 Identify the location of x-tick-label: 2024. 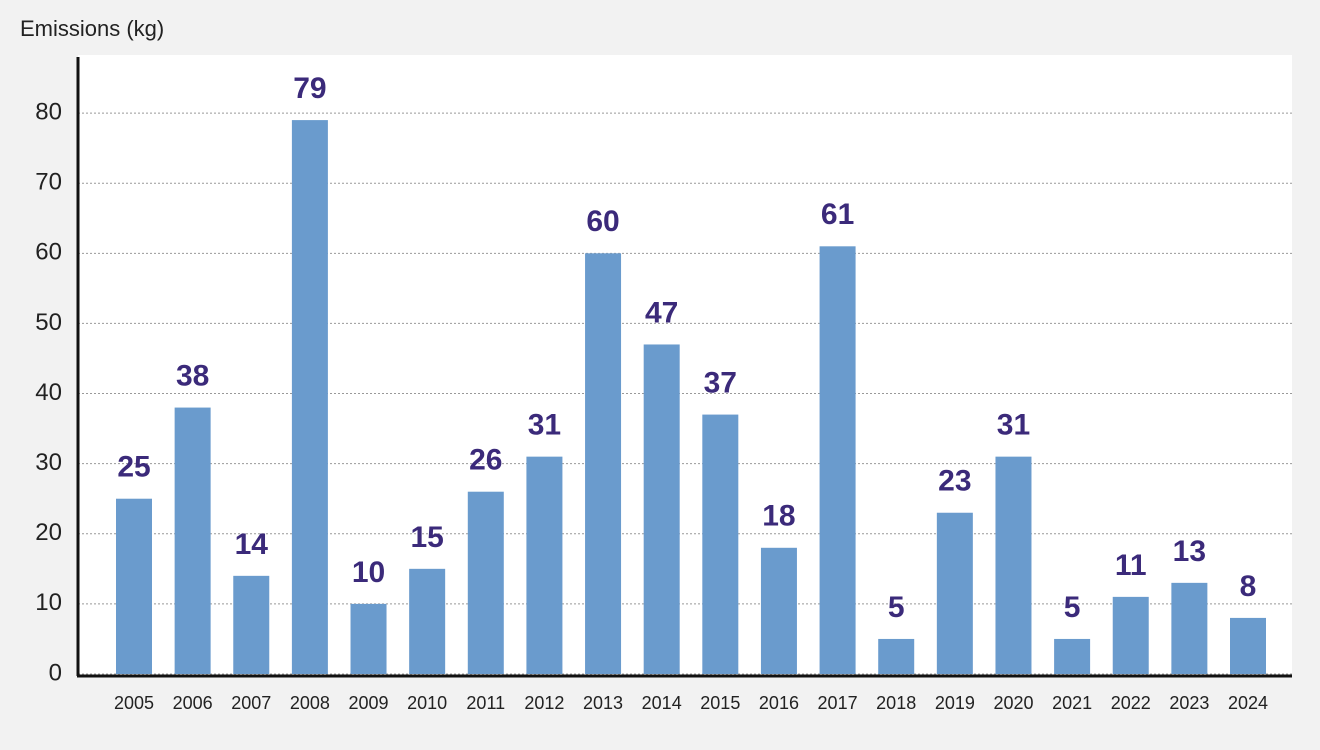
(1248, 703).